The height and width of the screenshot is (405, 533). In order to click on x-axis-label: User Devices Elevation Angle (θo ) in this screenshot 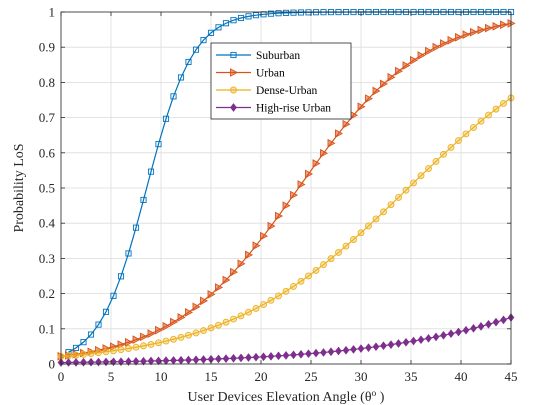, I will do `click(286, 397)`.